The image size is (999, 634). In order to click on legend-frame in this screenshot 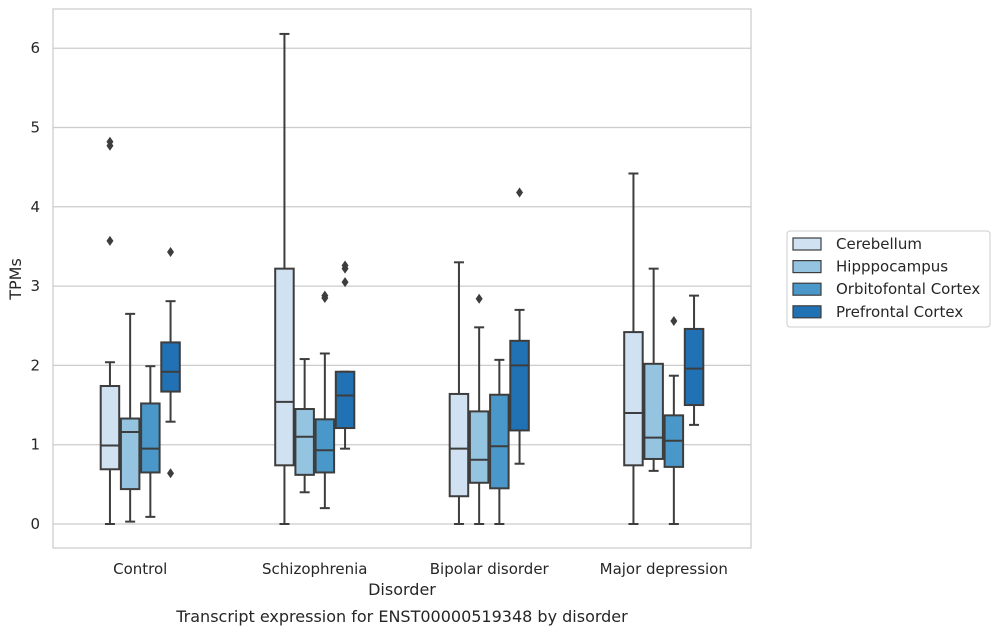, I will do `click(888, 279)`.